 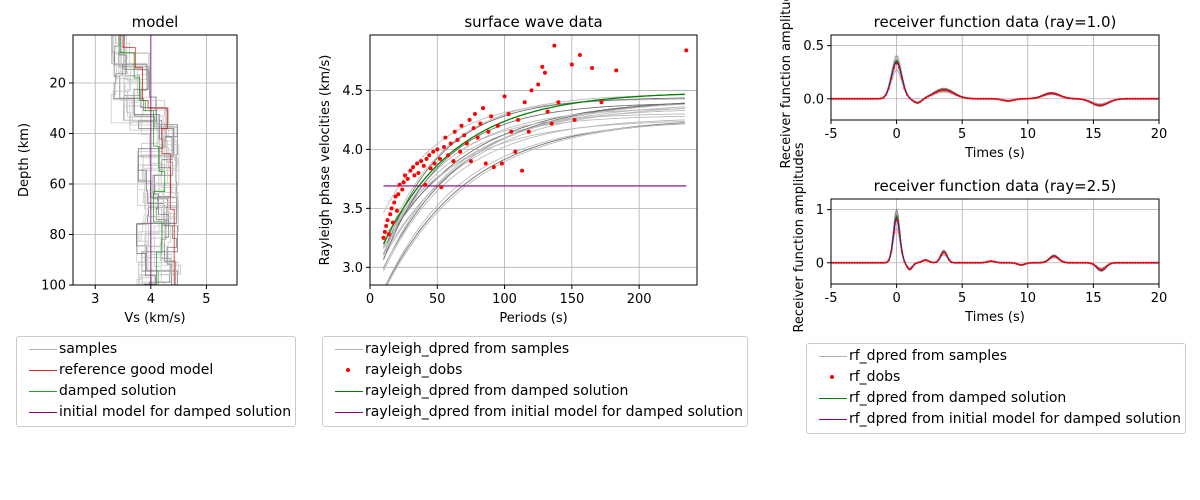 What do you see at coordinates (118, 391) in the screenshot?
I see `legend-label: damped solution` at bounding box center [118, 391].